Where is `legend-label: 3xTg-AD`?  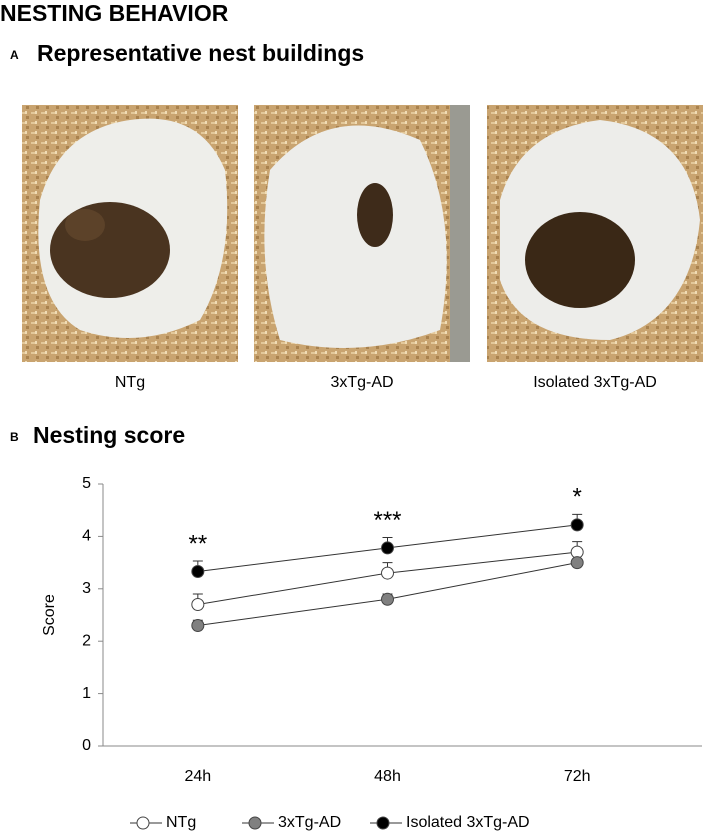
legend-label: 3xTg-AD is located at coordinates (309, 822).